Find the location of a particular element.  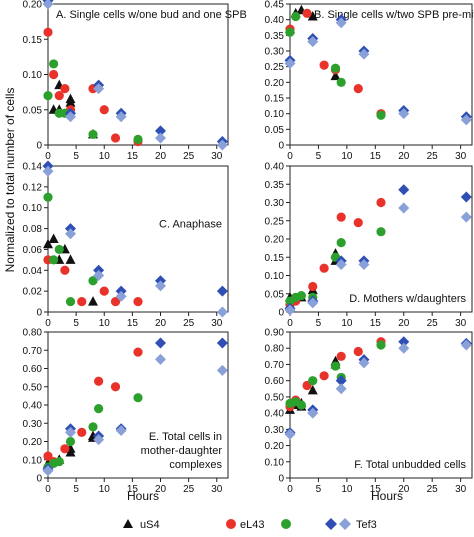

legend: uS4 eL43 Tef3 is located at coordinates (250, 524).